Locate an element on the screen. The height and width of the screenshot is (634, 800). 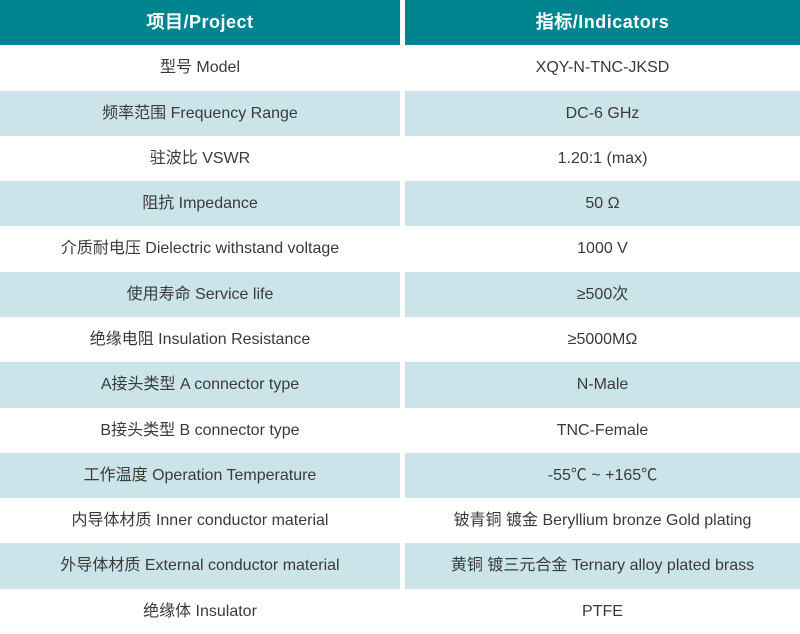
table-row: B接头类型 B connector type TNC-Female is located at coordinates (400, 430).